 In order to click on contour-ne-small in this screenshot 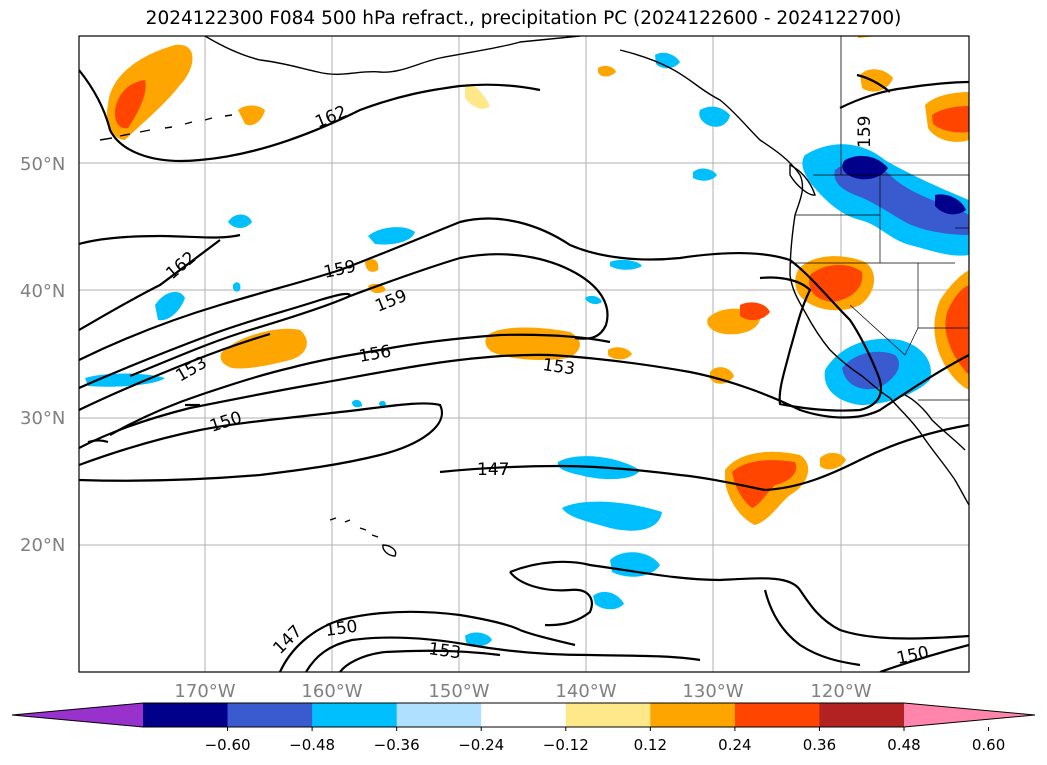, I will do `click(873, 83)`.